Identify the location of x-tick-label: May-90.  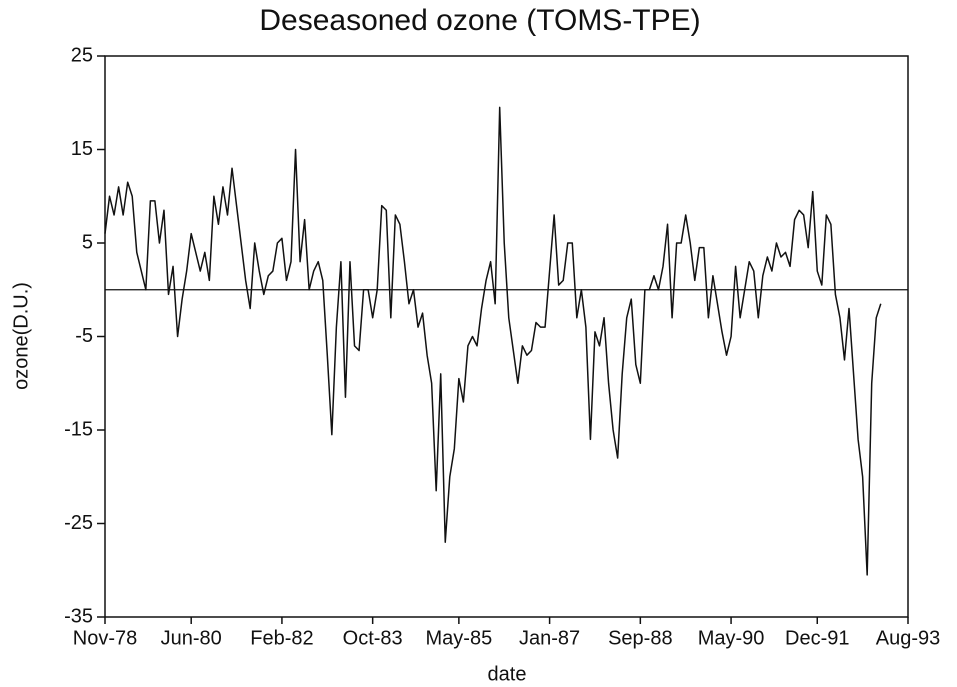
(731, 638).